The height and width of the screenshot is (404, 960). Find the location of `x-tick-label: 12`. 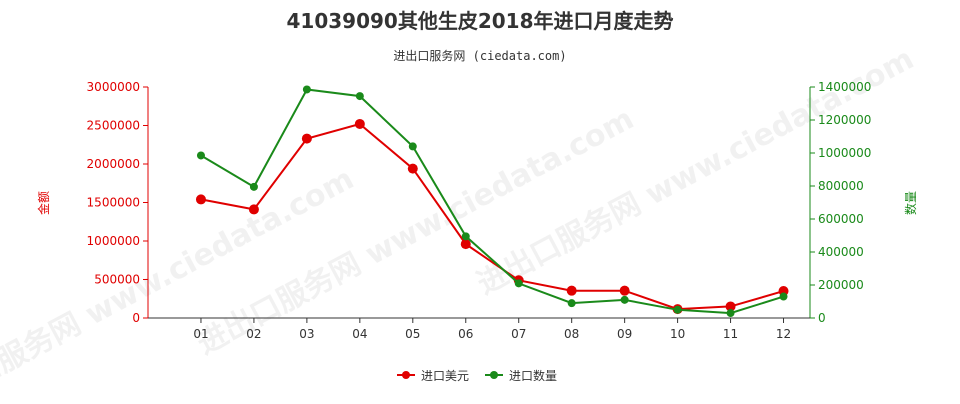

x-tick-label: 12 is located at coordinates (783, 334).